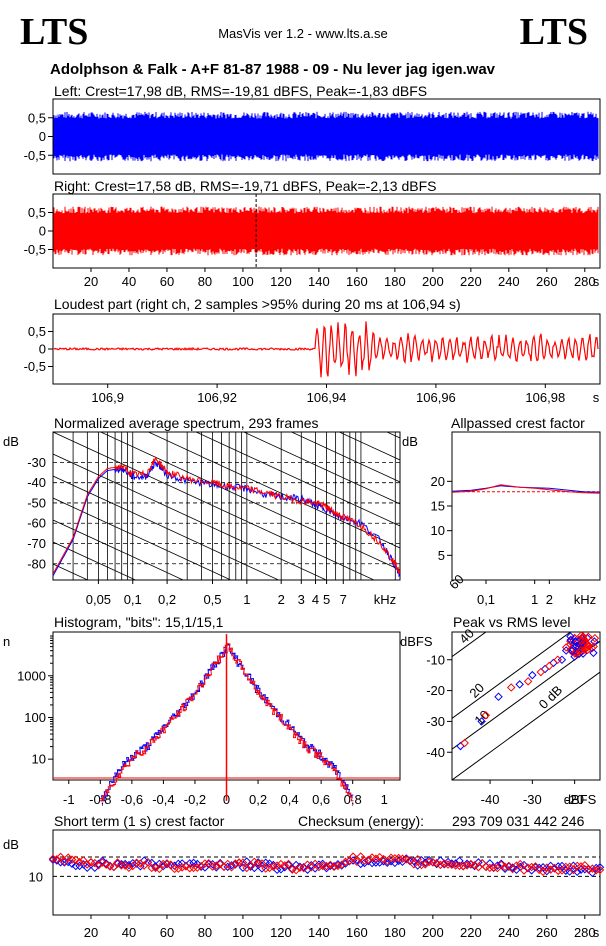 Image resolution: width=606 pixels, height=946 pixels. Describe the element at coordinates (281, 932) in the screenshot. I see `short-term-crest-xtick-label: 120` at that location.